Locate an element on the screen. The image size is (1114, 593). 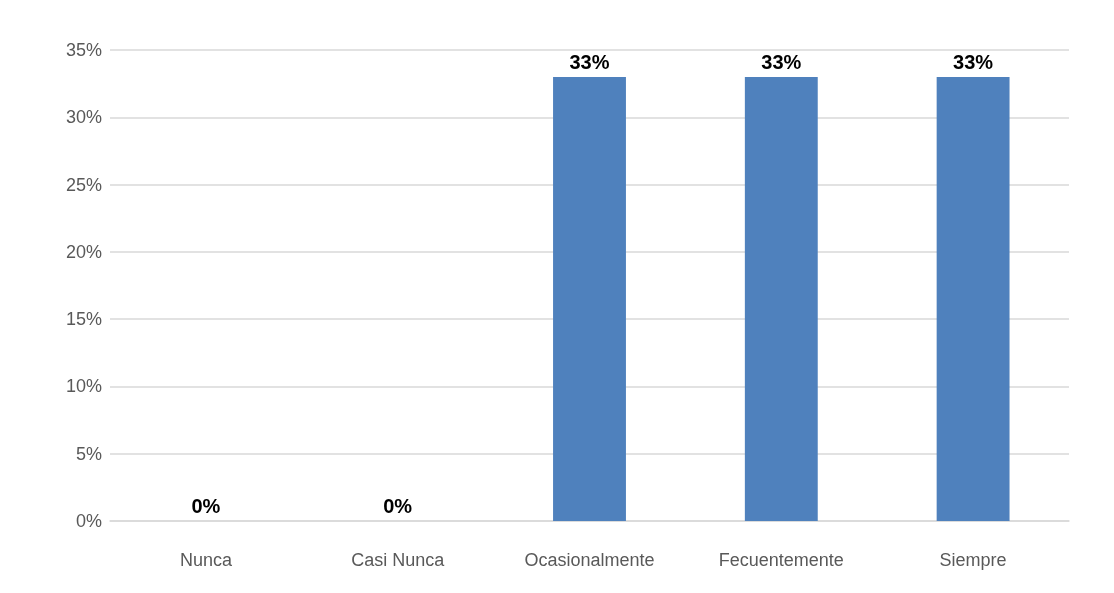
y-tick-label: 15% is located at coordinates (83, 319).